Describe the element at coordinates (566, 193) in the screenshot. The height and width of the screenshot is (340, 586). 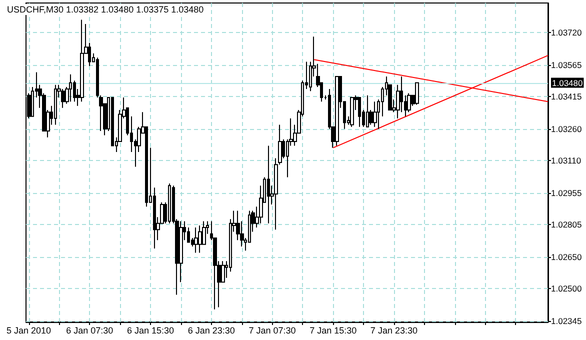
I see `y-tick-label: 1.02955` at that location.